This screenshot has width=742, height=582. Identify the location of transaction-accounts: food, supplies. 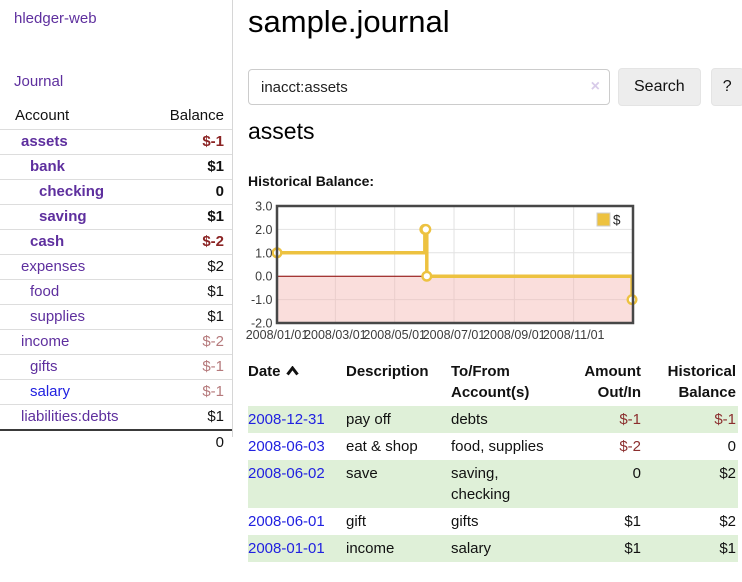
(497, 446).